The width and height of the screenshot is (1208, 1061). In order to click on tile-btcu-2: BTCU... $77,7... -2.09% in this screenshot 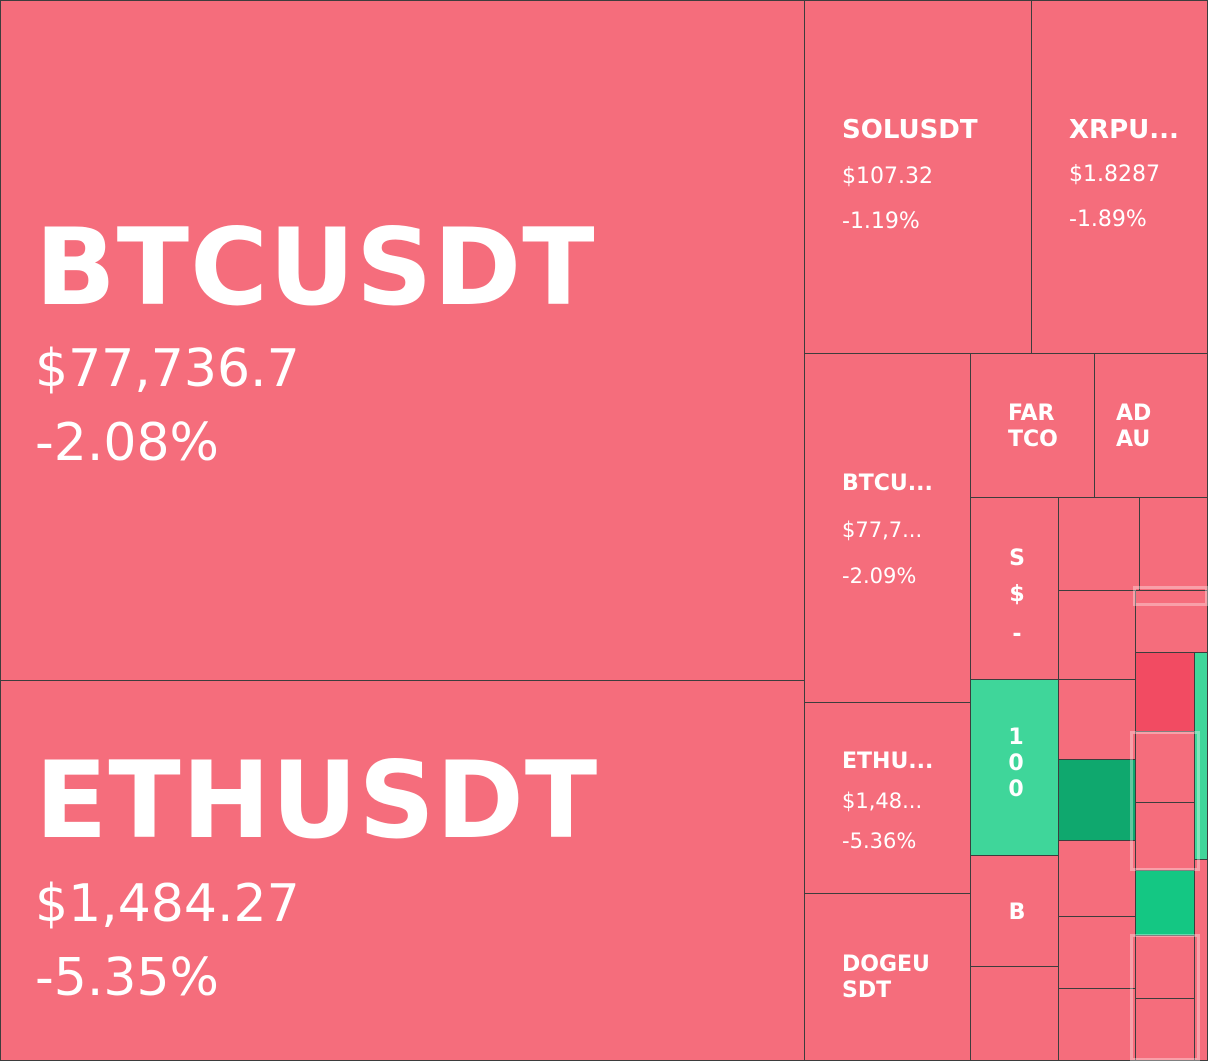, I will do `click(887, 528)`.